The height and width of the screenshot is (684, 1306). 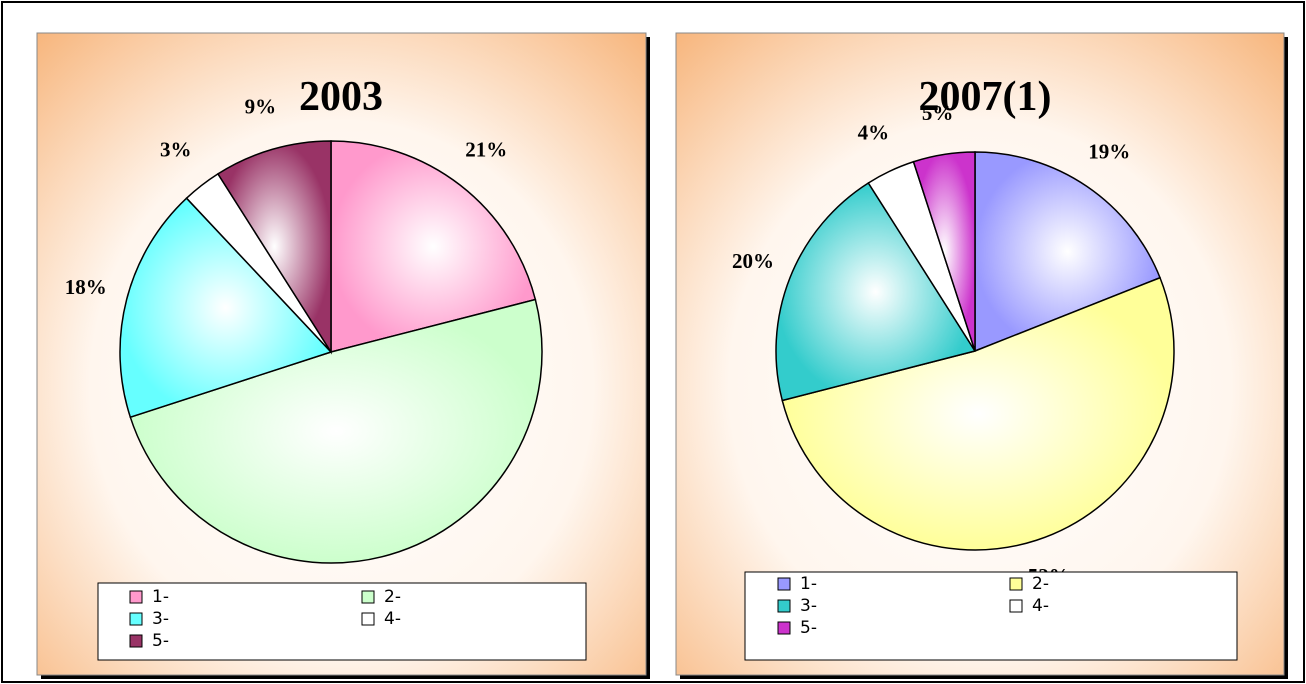 I want to click on value-label: 3%, so click(x=176, y=150).